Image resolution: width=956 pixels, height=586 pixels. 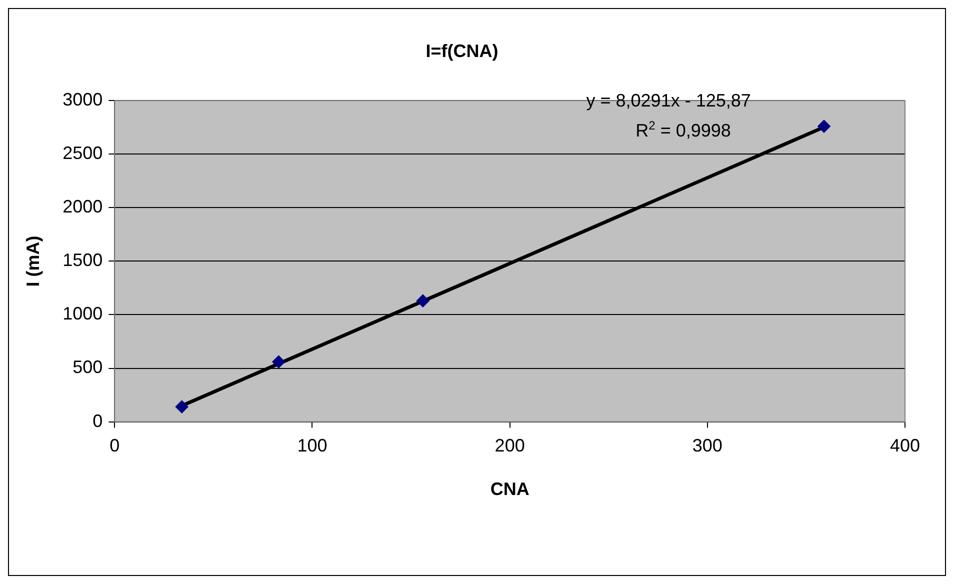 I want to click on y-axis-title: I (mA), so click(x=32, y=261).